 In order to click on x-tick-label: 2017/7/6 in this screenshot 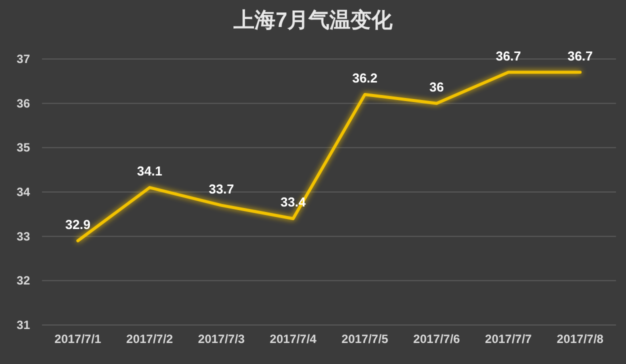, I will do `click(436, 339)`.